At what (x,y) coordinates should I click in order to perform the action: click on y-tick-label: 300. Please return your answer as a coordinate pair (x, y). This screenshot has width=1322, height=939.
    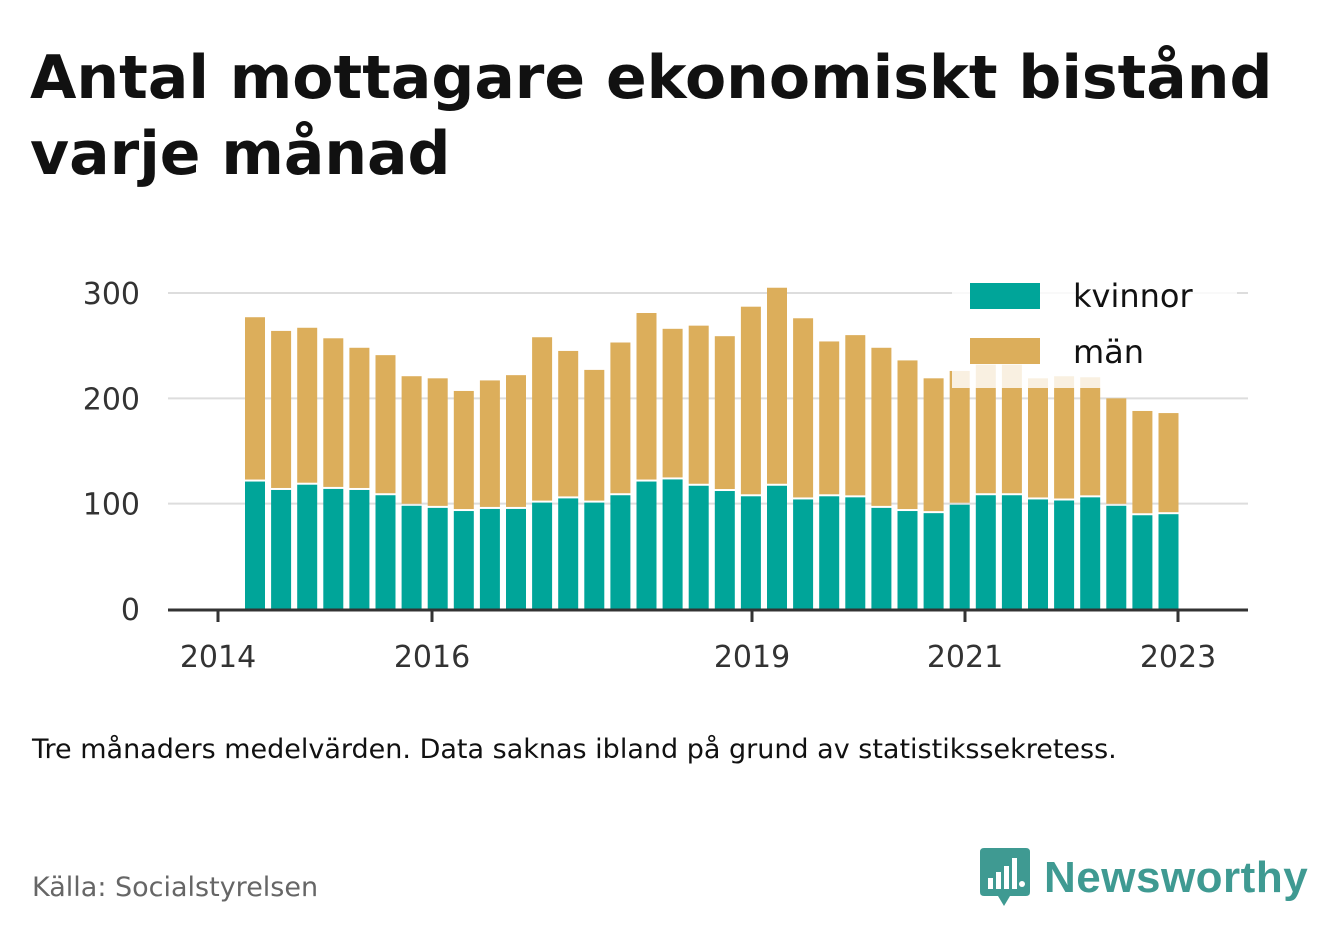
    Looking at the image, I should click on (111, 294).